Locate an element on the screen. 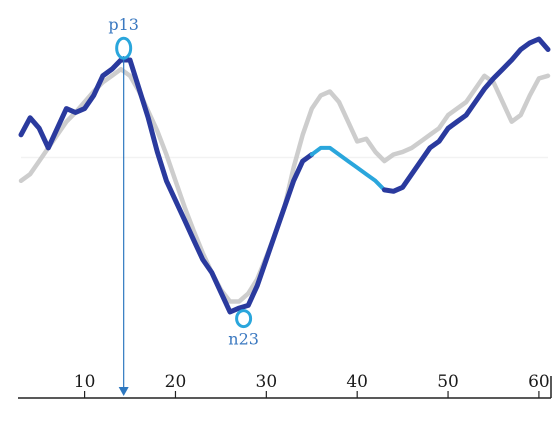 Image resolution: width=556 pixels, height=429 pixels. x-tick-label-40: 40 is located at coordinates (357, 382).